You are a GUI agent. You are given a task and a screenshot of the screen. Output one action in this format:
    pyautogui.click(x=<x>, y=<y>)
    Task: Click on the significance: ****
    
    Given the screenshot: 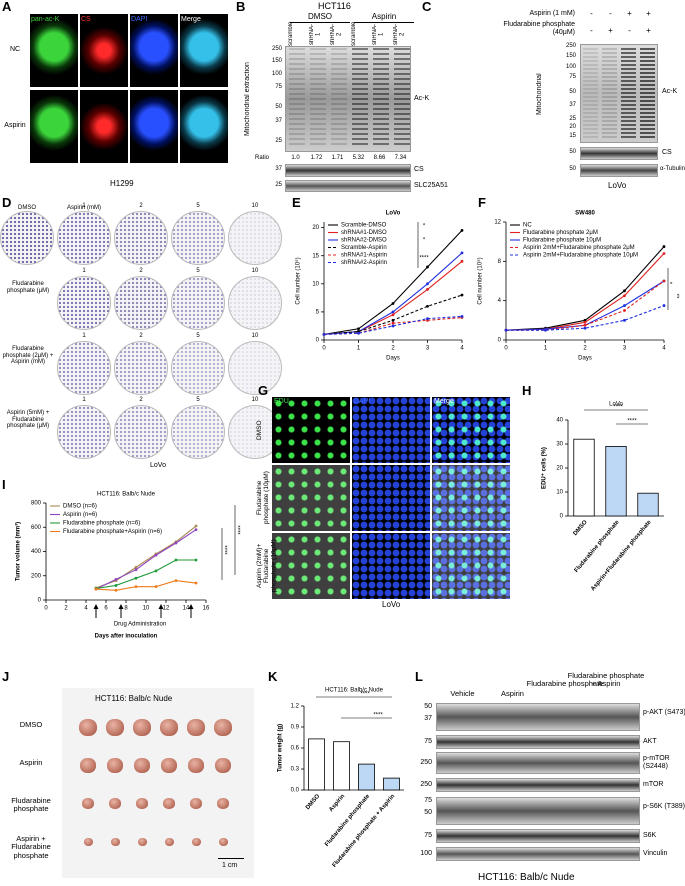 What is the action you would take?
    pyautogui.click(x=424, y=259)
    